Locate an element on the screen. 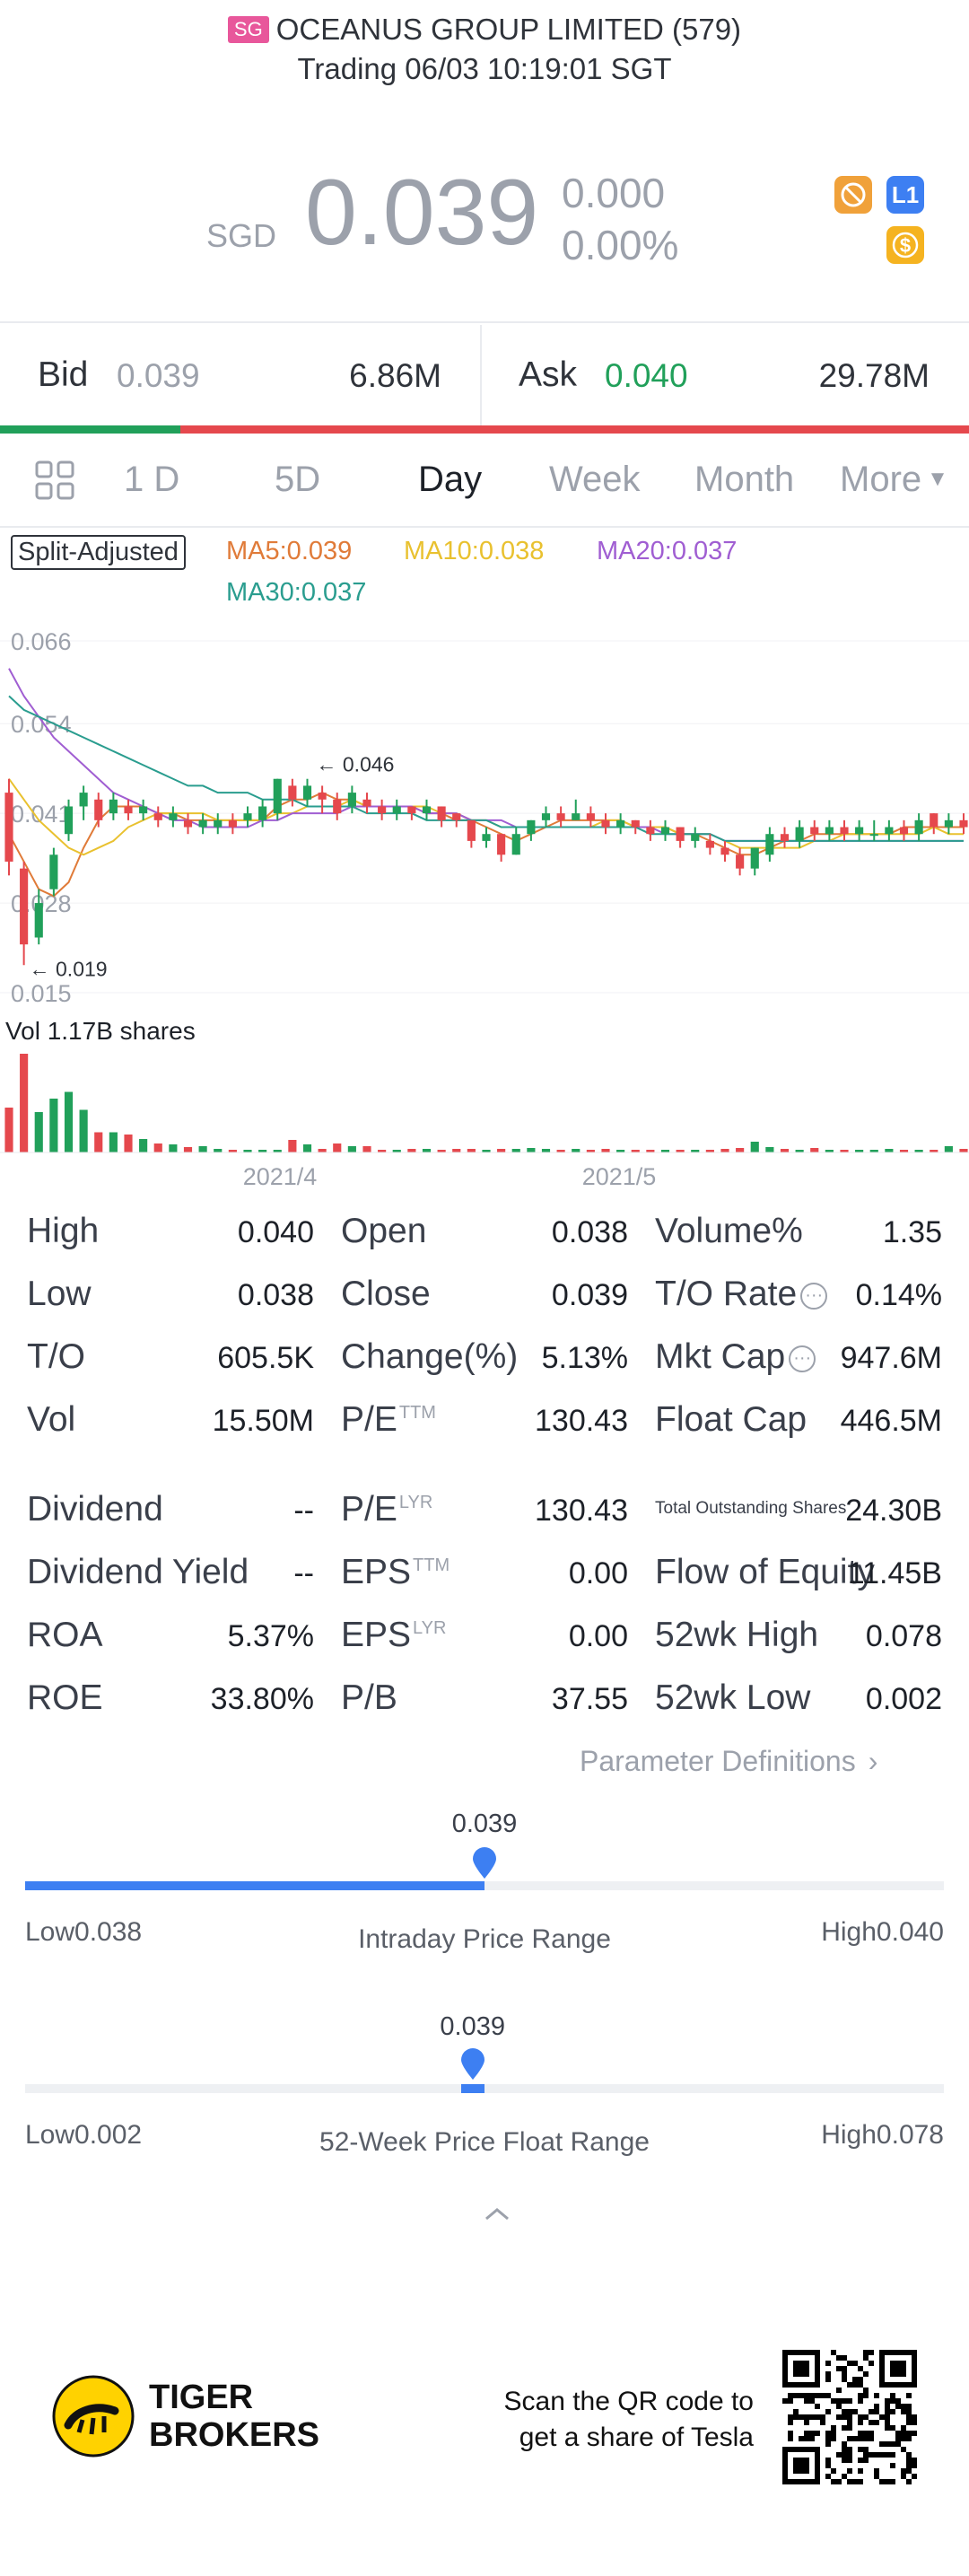 This screenshot has height=2576, width=969. stat-label-text: High is located at coordinates (64, 1231).